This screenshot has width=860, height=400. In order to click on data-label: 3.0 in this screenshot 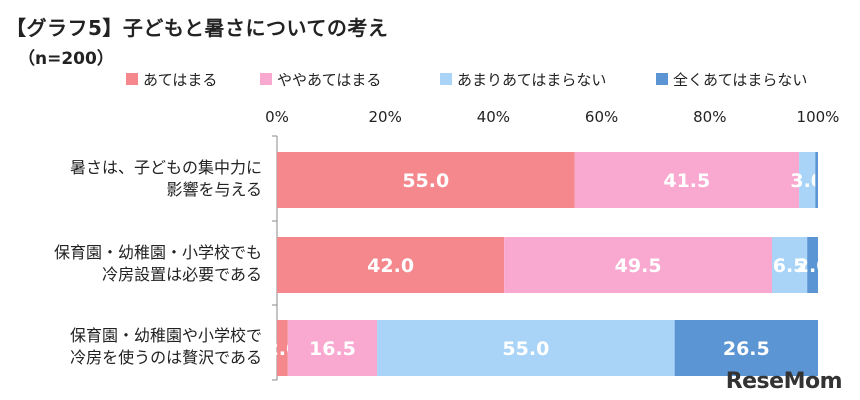, I will do `click(807, 181)`.